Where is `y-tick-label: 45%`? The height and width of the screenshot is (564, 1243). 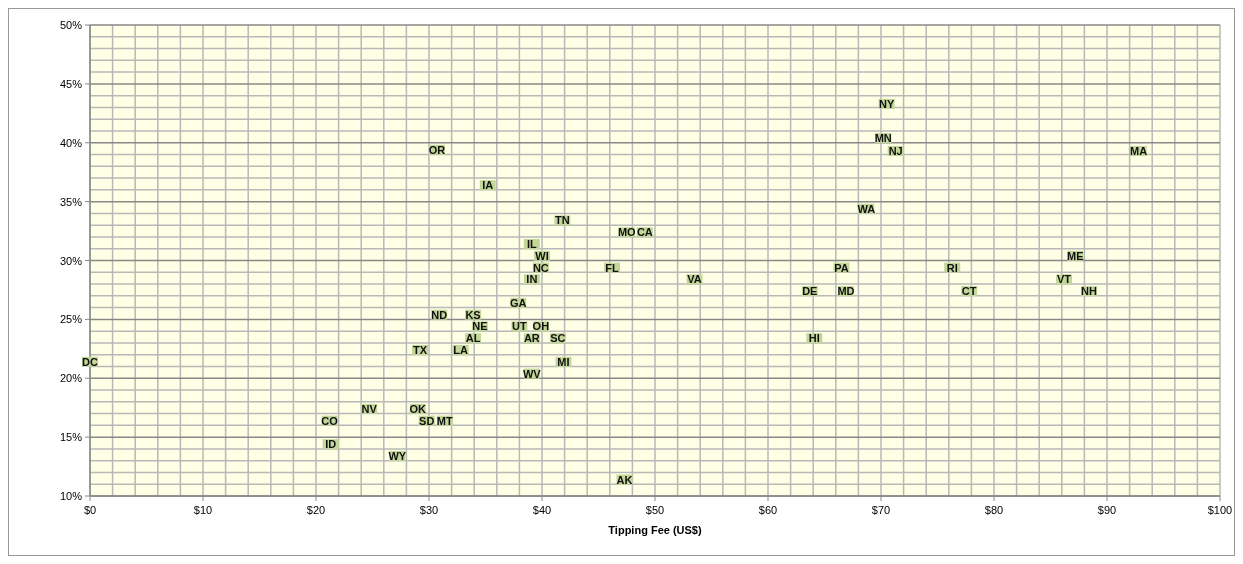 y-tick-label: 45% is located at coordinates (71, 83).